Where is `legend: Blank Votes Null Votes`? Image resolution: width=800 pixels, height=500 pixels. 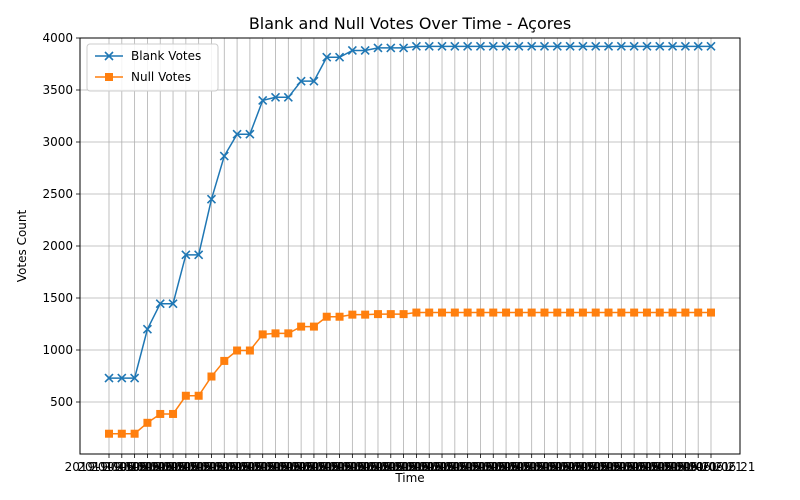 legend: Blank Votes Null Votes is located at coordinates (152, 67).